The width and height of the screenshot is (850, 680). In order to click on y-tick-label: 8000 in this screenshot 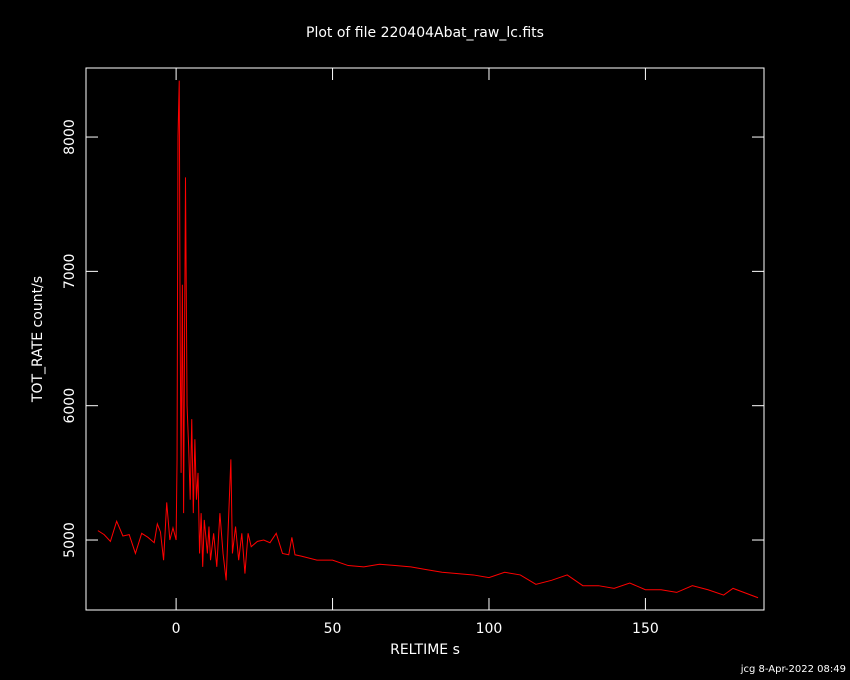, I will do `click(70, 137)`.